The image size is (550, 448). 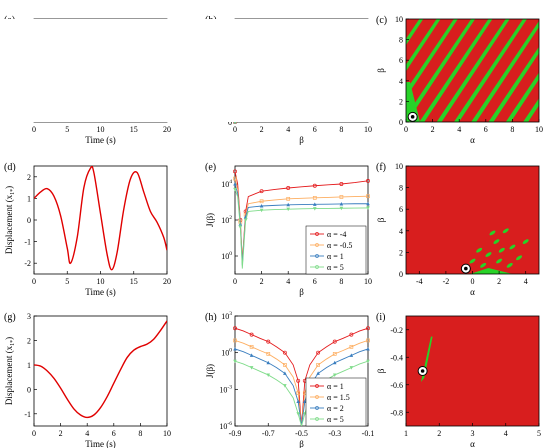 What do you see at coordinates (301, 140) in the screenshot?
I see `x-axis-label: β` at bounding box center [301, 140].